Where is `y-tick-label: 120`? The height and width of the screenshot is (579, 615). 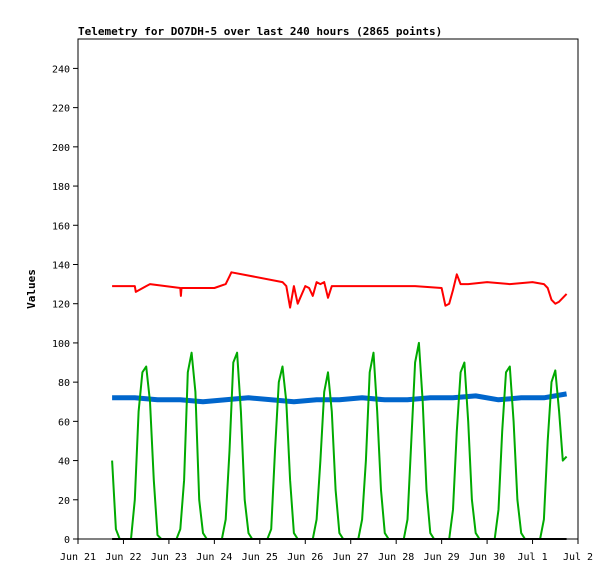
y-tick-label: 120 is located at coordinates (61, 305).